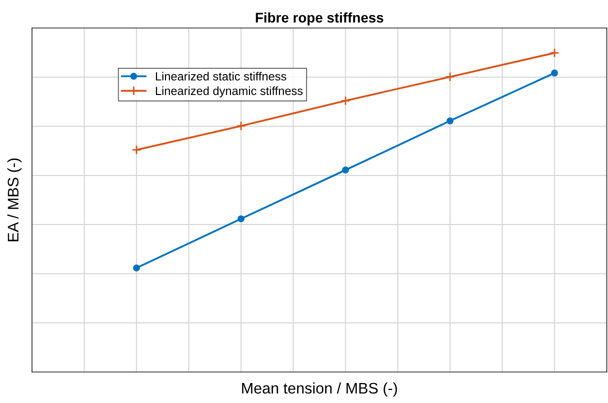 The height and width of the screenshot is (403, 608). What do you see at coordinates (221, 76) in the screenshot?
I see `legend-label: Linearized static stiffness` at bounding box center [221, 76].